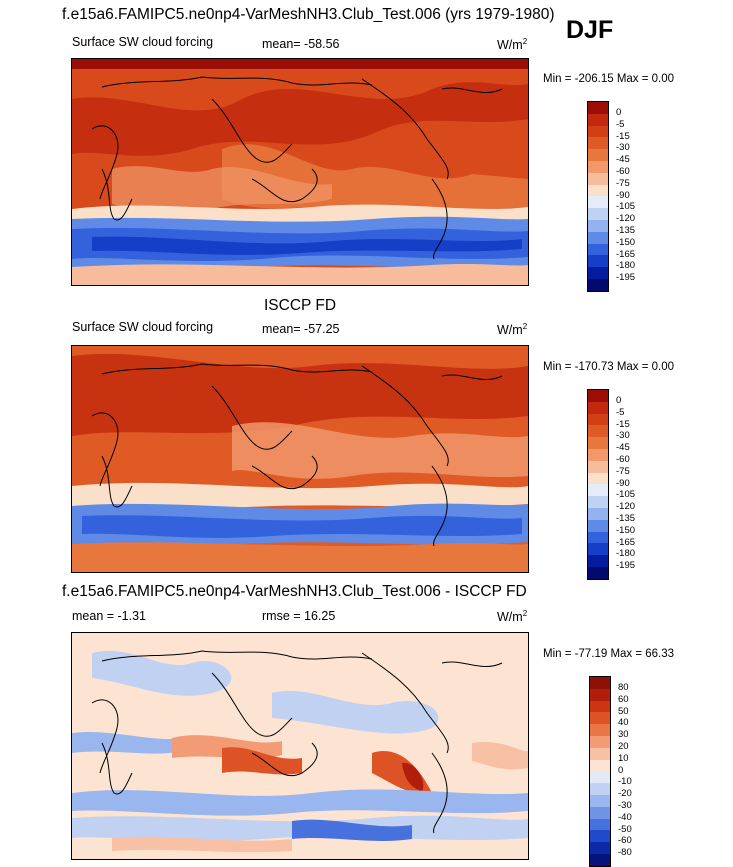 Image resolution: width=733 pixels, height=867 pixels. Describe the element at coordinates (143, 42) in the screenshot. I see `panel1-variable-label: Surface SW cloud forcing` at that location.